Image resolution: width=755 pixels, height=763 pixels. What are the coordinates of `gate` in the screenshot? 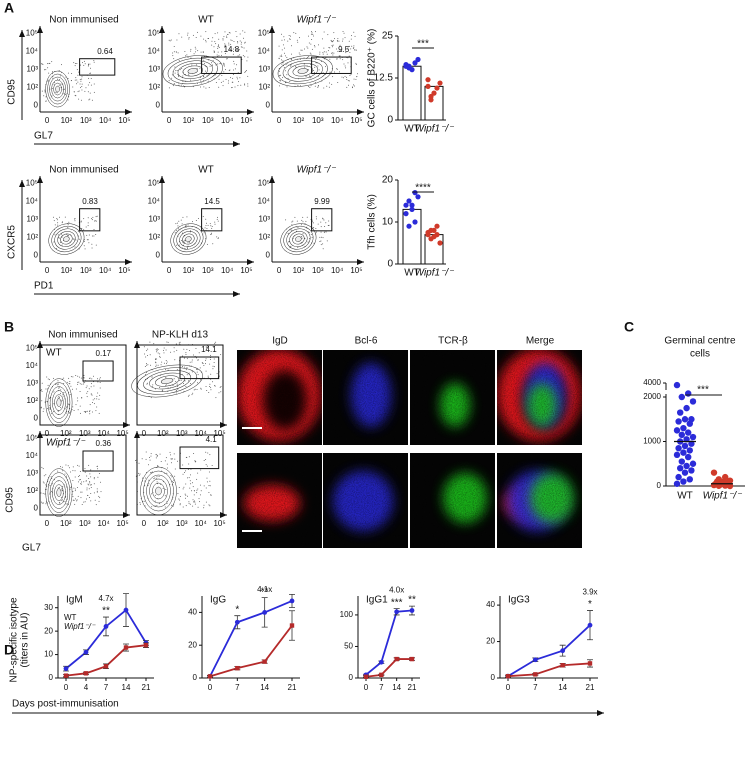 It's located at (199, 368).